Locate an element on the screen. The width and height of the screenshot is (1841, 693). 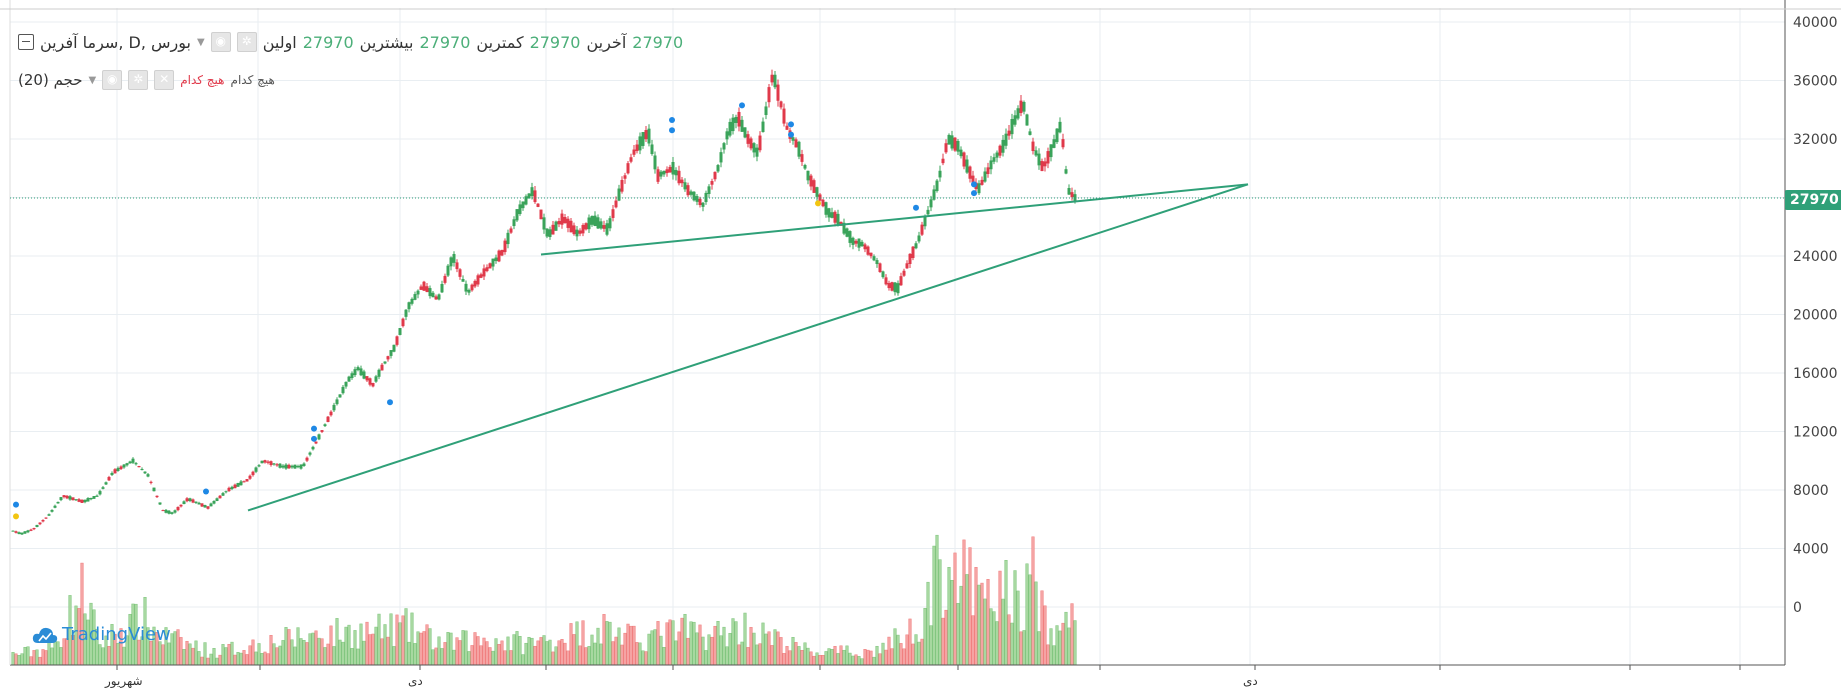
volume-title: حجم (20) is located at coordinates (50, 80).